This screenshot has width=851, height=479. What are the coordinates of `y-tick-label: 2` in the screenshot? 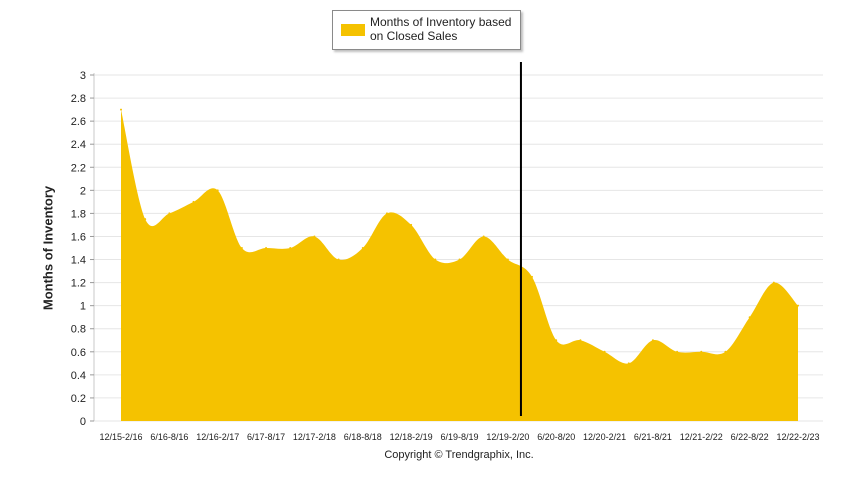 It's located at (83, 191).